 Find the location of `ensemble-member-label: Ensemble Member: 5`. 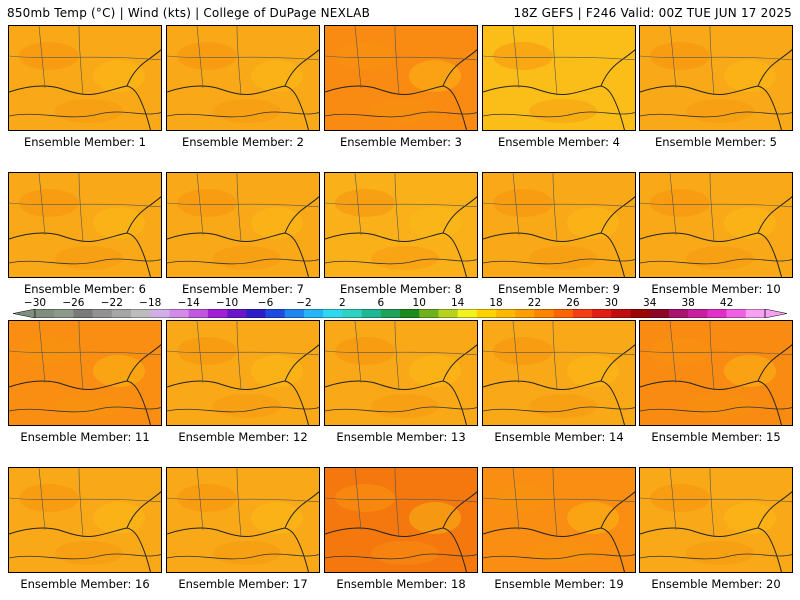

ensemble-member-label: Ensemble Member: 5 is located at coordinates (716, 142).